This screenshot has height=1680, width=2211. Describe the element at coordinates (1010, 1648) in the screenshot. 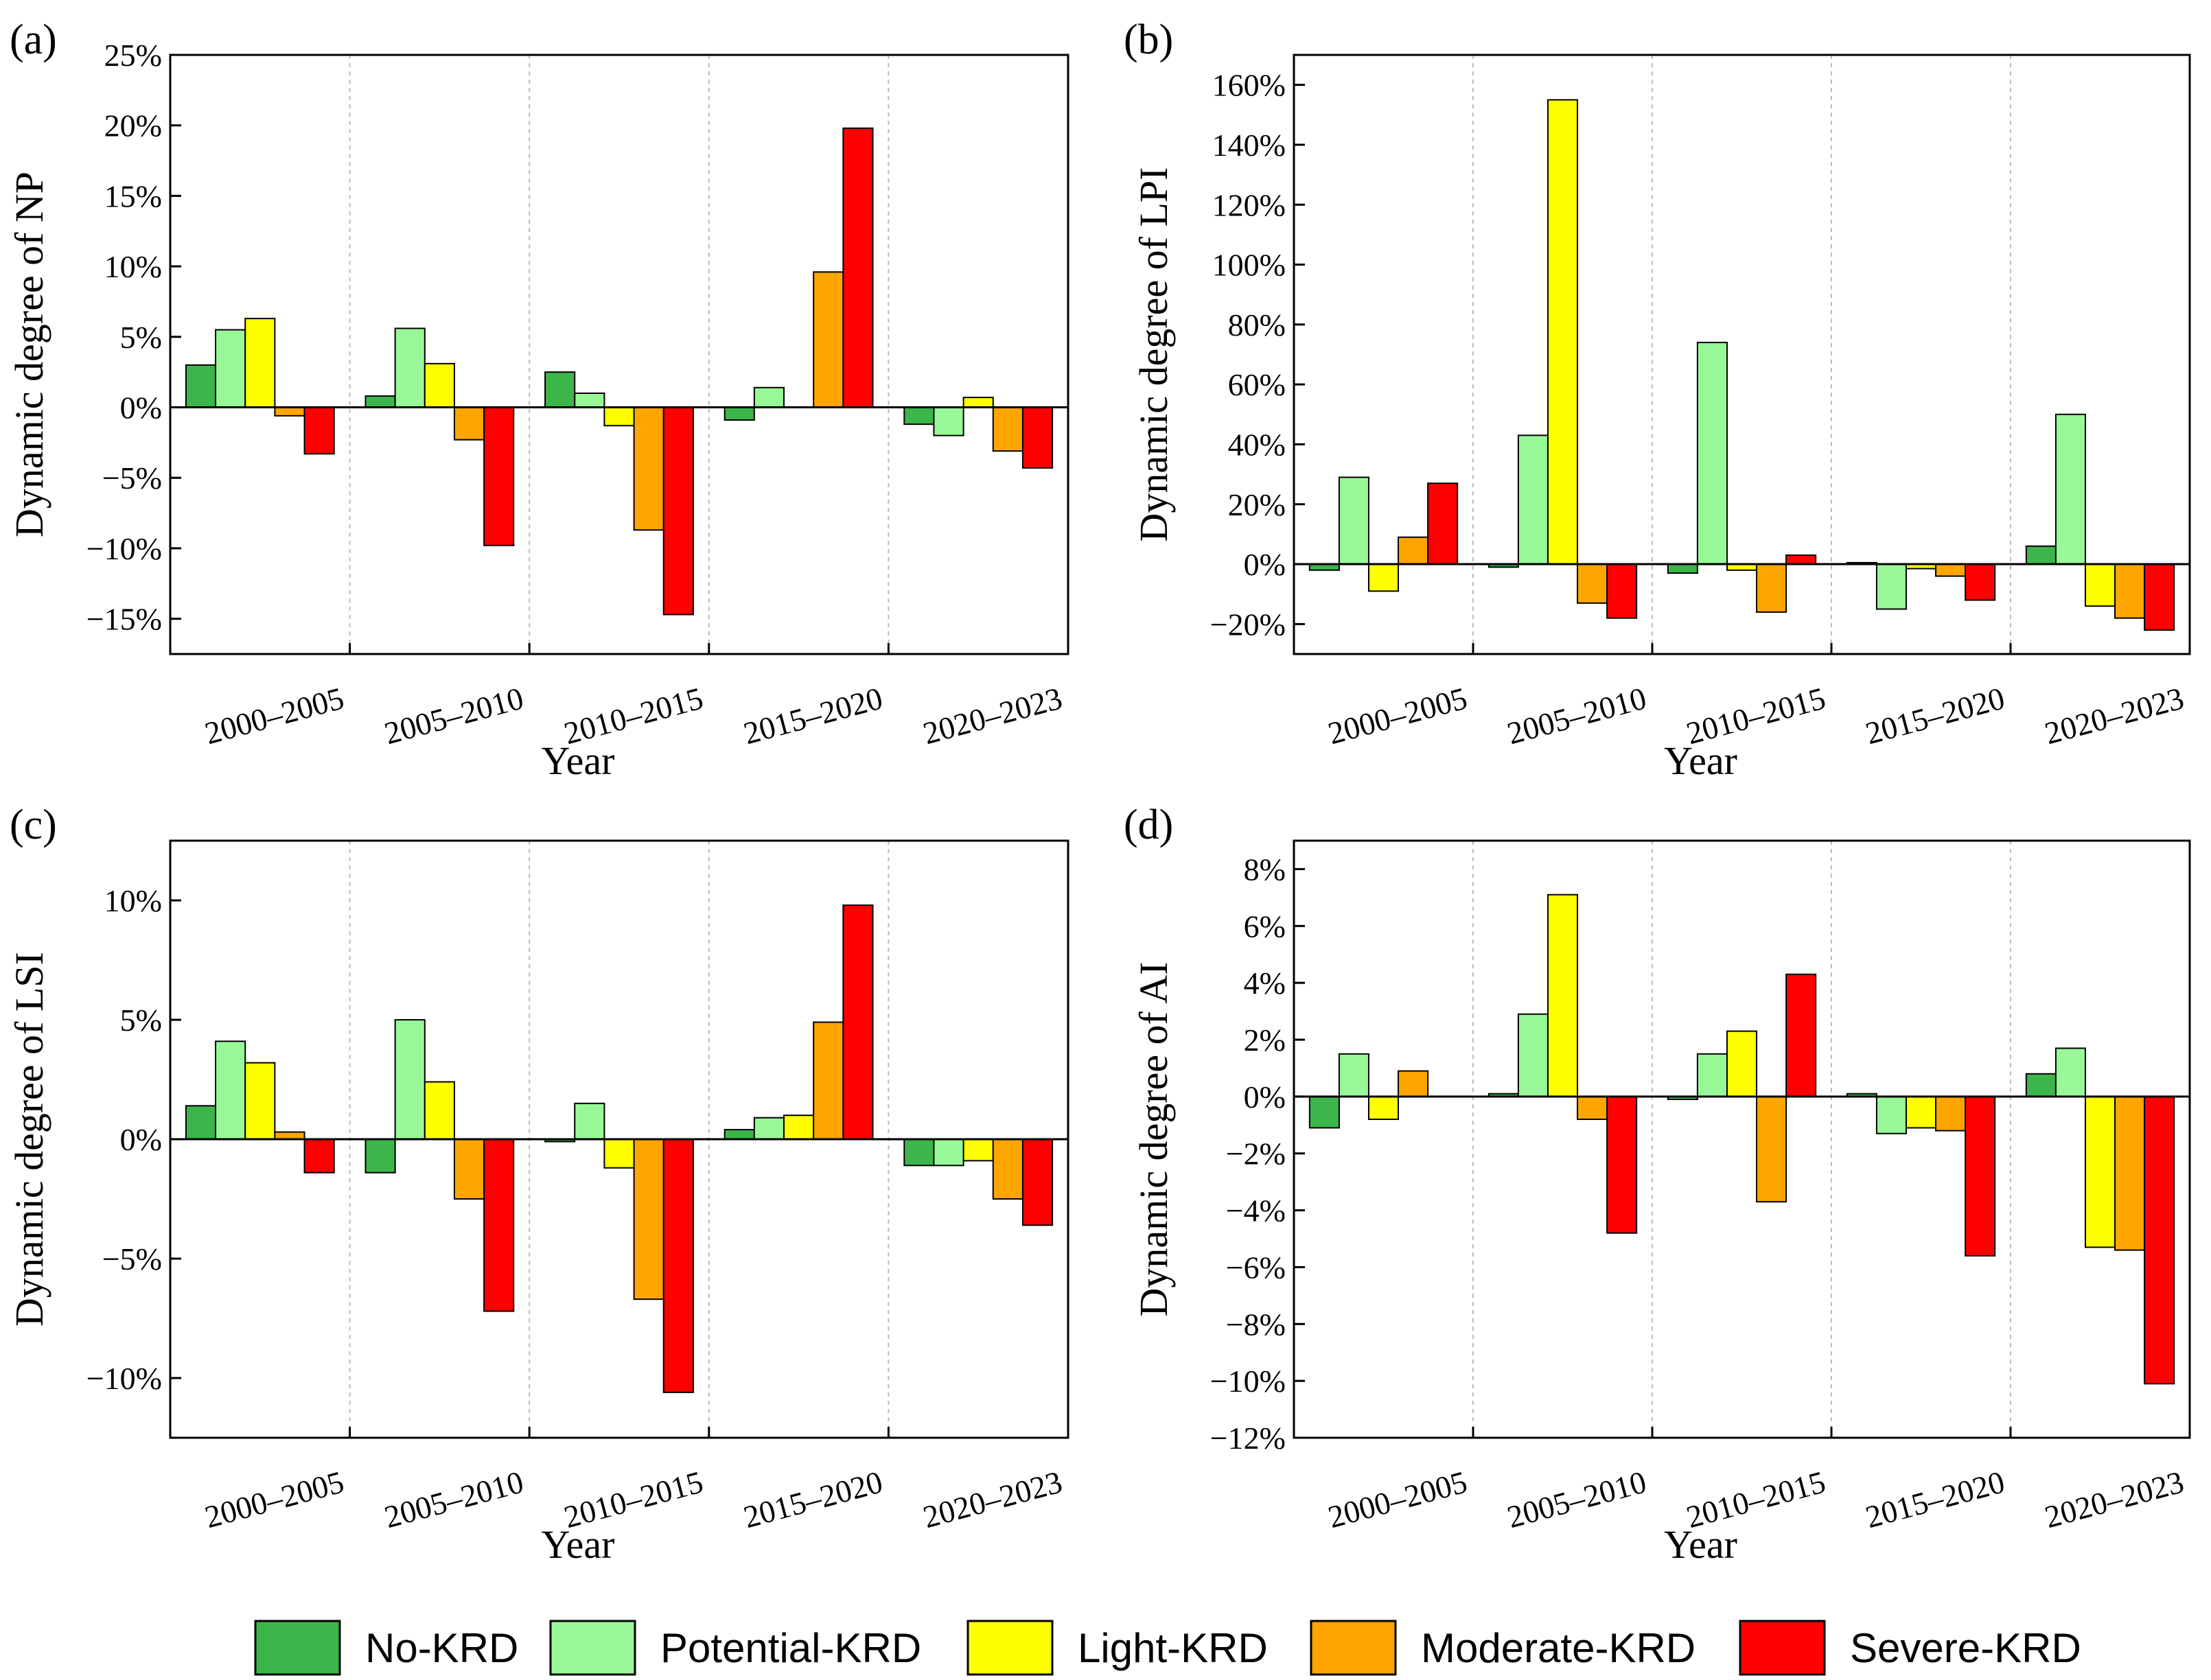

I see `legend-swatch-light-krd` at that location.